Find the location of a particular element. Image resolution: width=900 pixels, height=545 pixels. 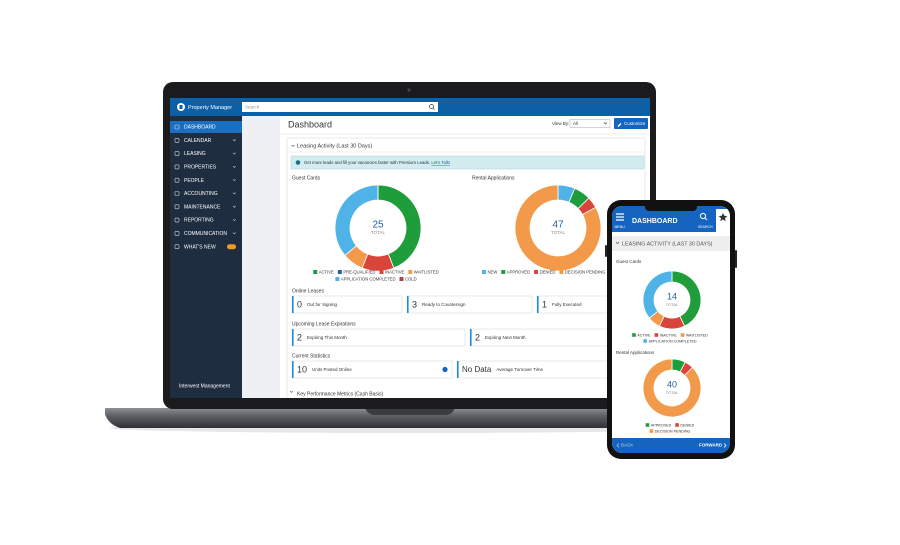

nav-item: WHAT'S NEW is located at coordinates (200, 247).